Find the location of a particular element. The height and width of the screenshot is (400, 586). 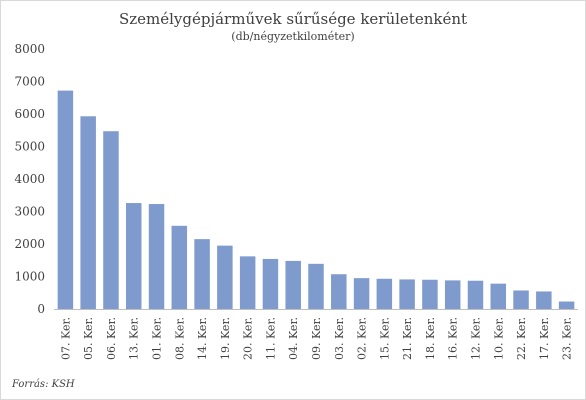

y-tick-label: 1000 is located at coordinates (29, 277).